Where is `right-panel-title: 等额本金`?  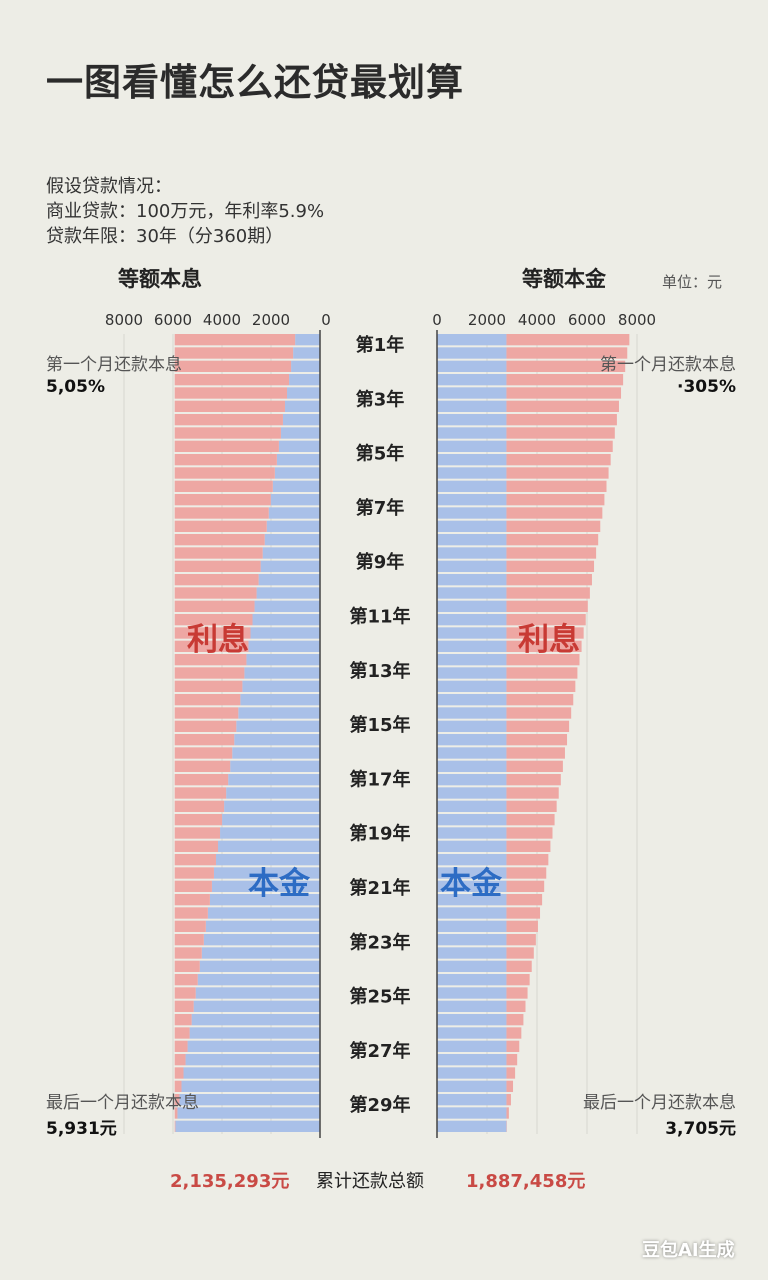
right-panel-title: 等额本金 is located at coordinates (564, 279).